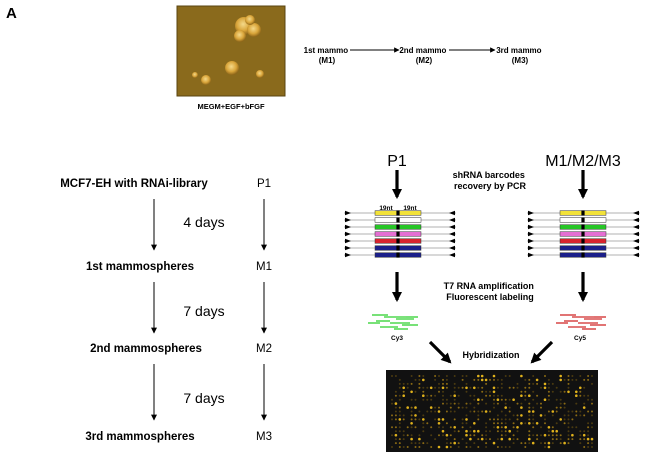 This screenshot has height=461, width=650. Describe the element at coordinates (393, 322) in the screenshot. I see `cy3-labeled-probes` at that location.